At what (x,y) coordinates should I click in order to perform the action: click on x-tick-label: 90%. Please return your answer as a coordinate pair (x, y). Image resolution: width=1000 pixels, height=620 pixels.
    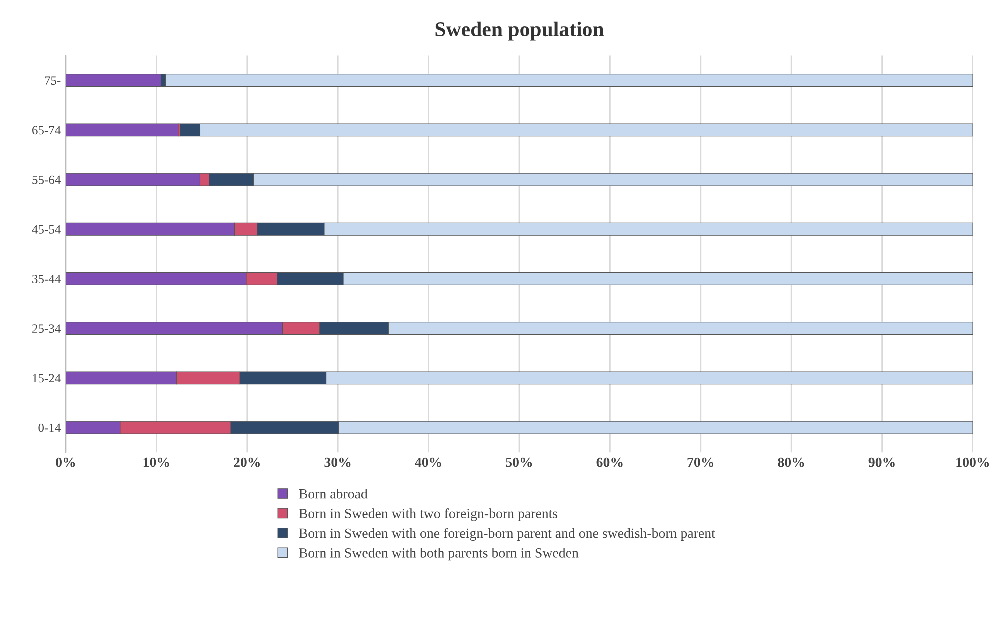
    Looking at the image, I should click on (881, 463).